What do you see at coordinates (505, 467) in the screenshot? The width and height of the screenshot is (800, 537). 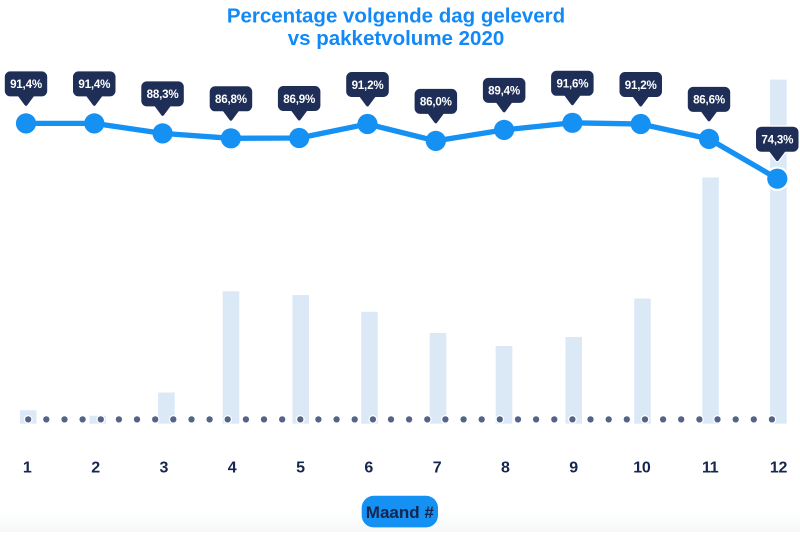 I see `svg-text: 8` at bounding box center [505, 467].